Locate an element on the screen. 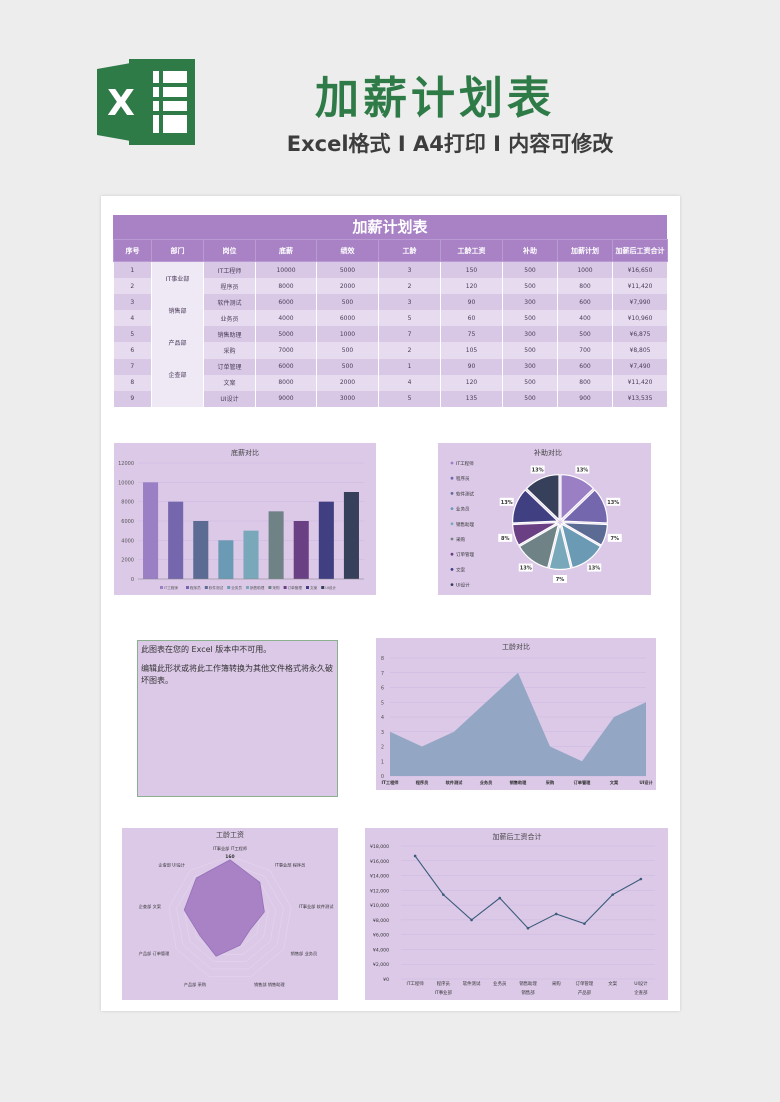  cell-no: 6 is located at coordinates (132, 350).